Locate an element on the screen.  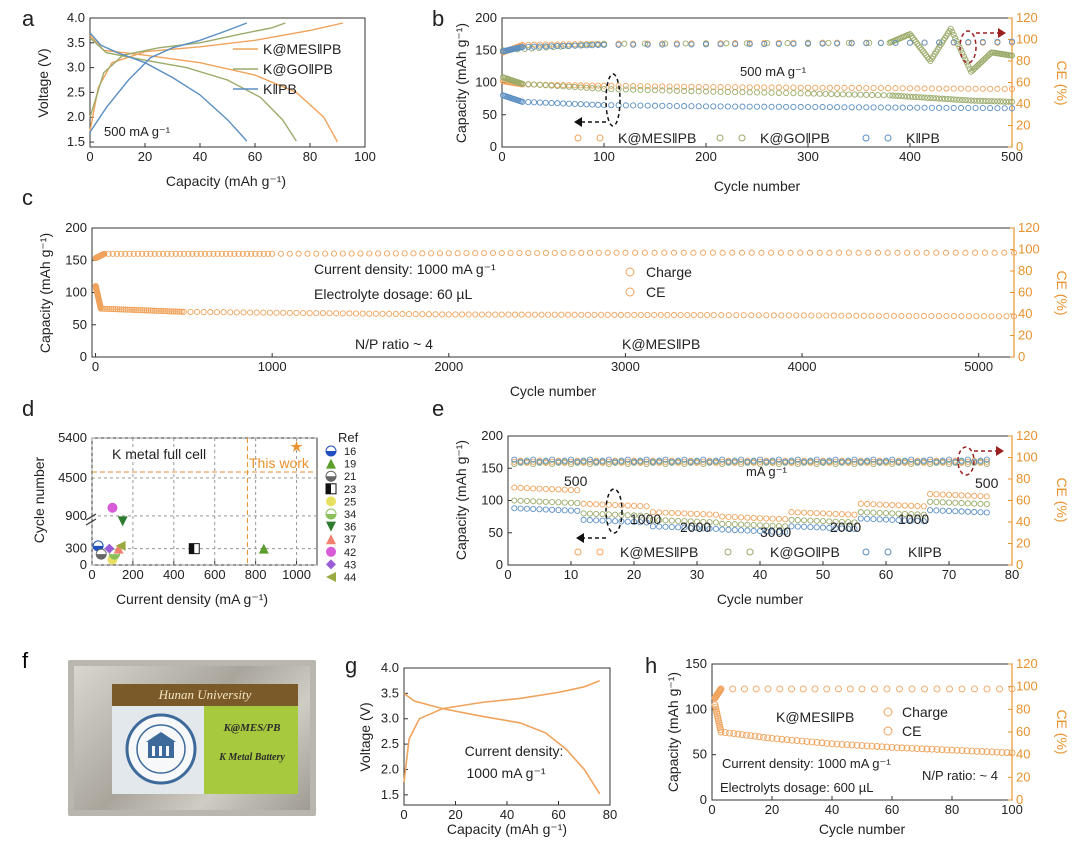
y-axis-label: Capacity (mAh g⁻¹) is located at coordinates (461, 500).